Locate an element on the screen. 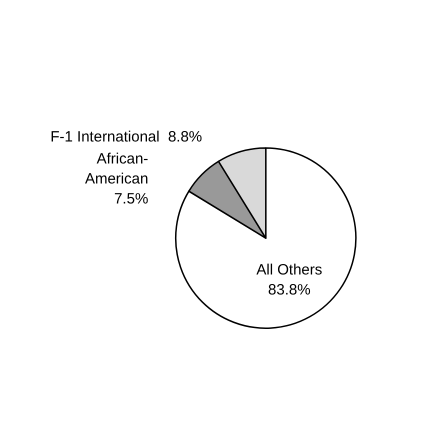  data-label: 7.5% is located at coordinates (131, 199).